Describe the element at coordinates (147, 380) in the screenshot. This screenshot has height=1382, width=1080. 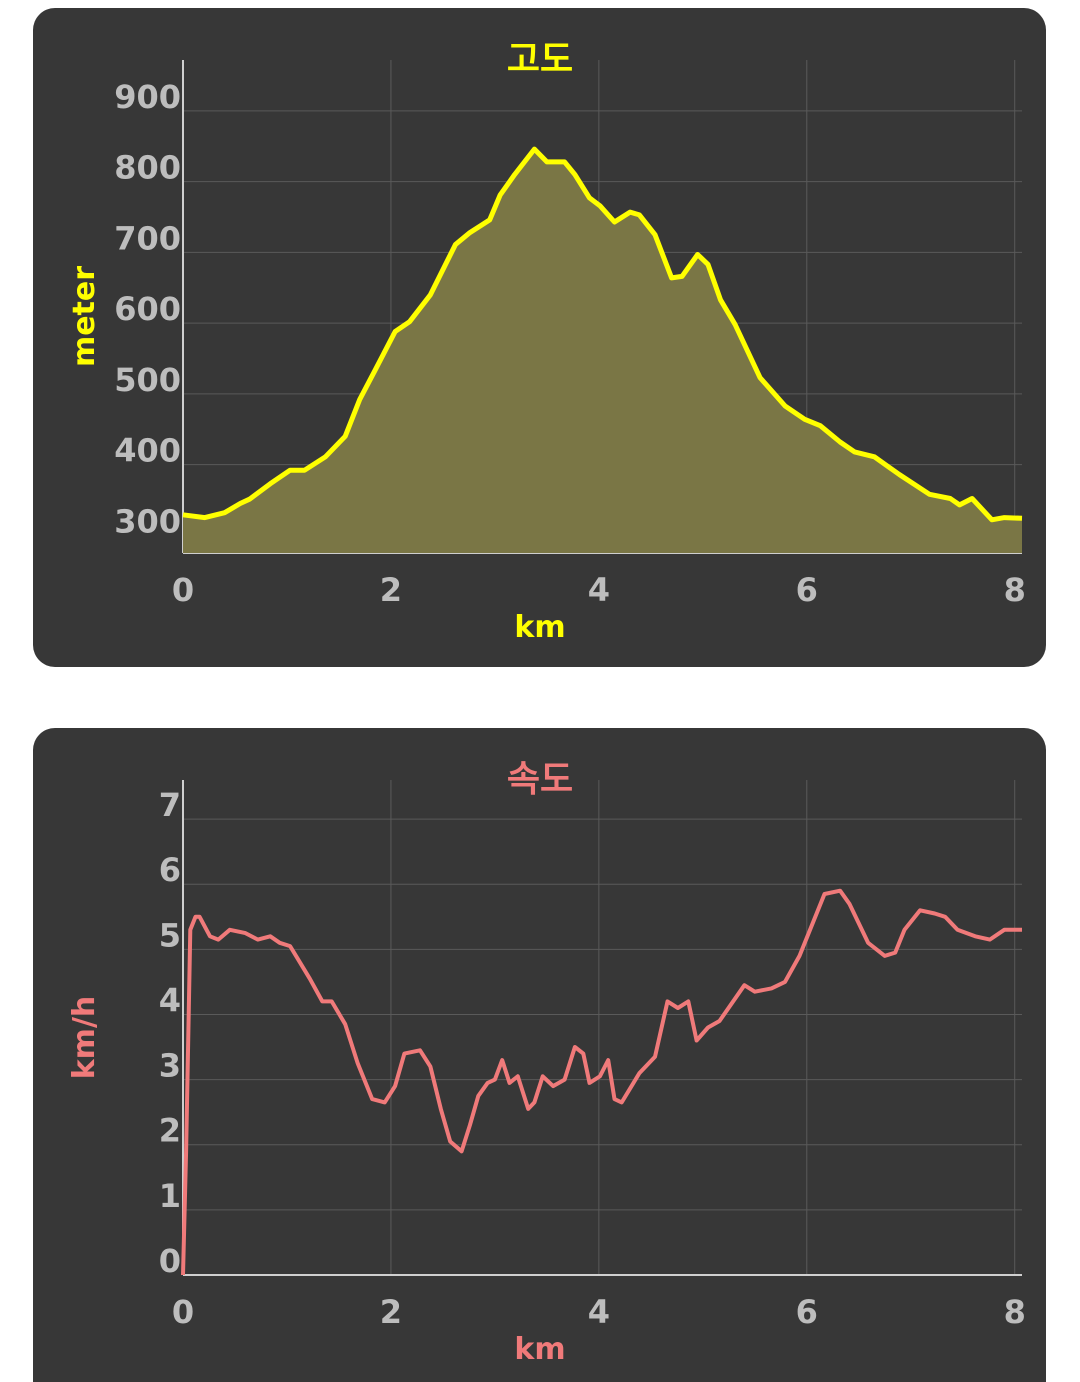
I see `y-tick-label: 500` at that location.